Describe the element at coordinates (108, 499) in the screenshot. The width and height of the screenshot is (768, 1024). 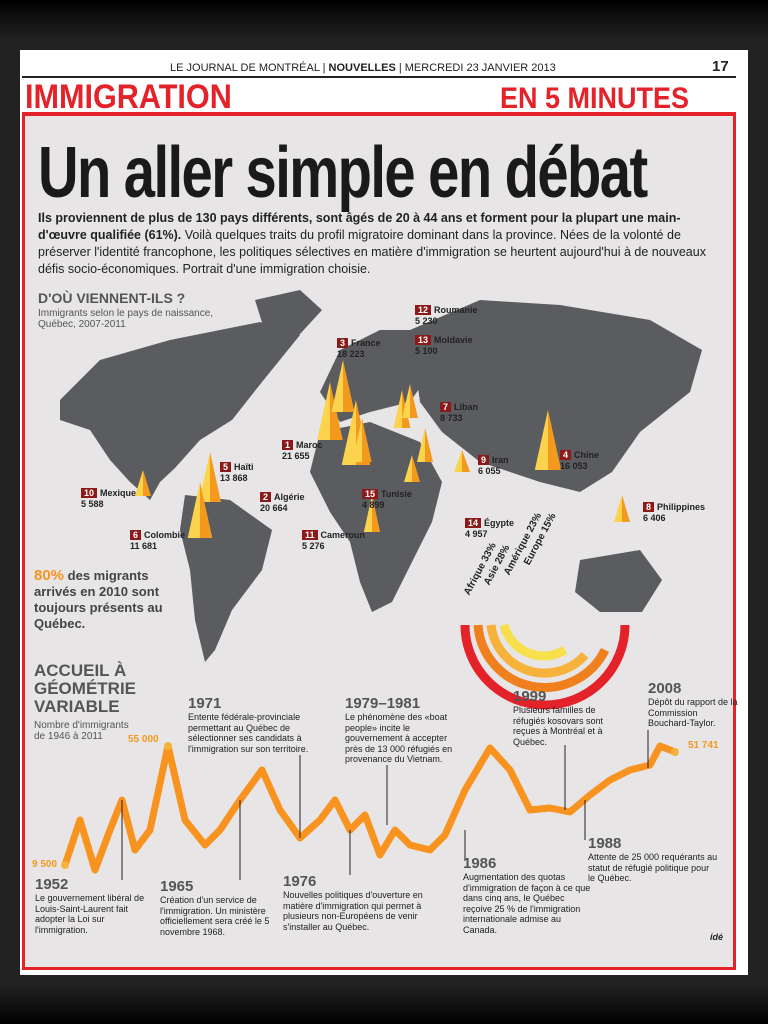
I see `country-label: 10 Mexique 5 588` at that location.